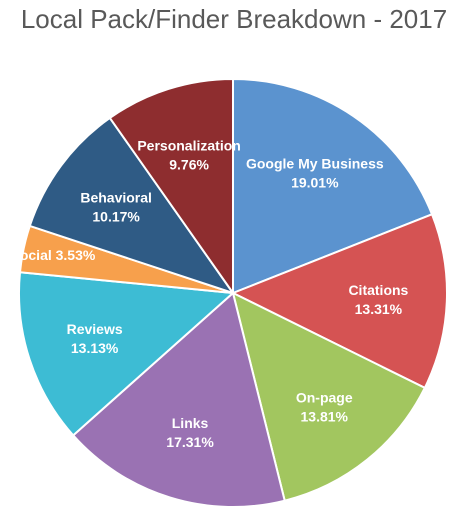 The height and width of the screenshot is (516, 468). Describe the element at coordinates (53, 255) in the screenshot. I see `pie-label-social: Social 3.53%` at that location.